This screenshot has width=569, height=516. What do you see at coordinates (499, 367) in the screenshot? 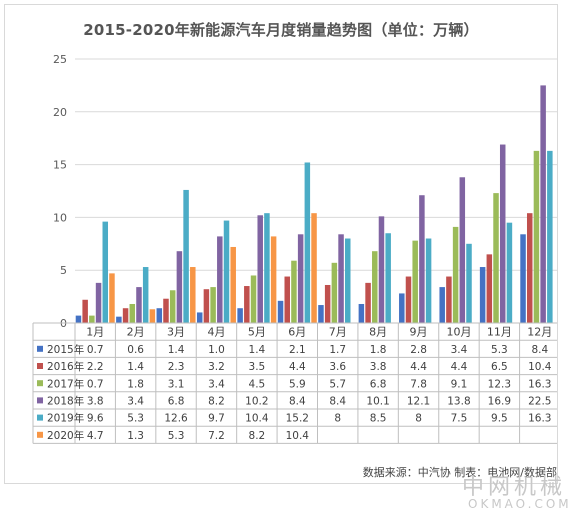
I see `data-label: 6.5` at bounding box center [499, 367].